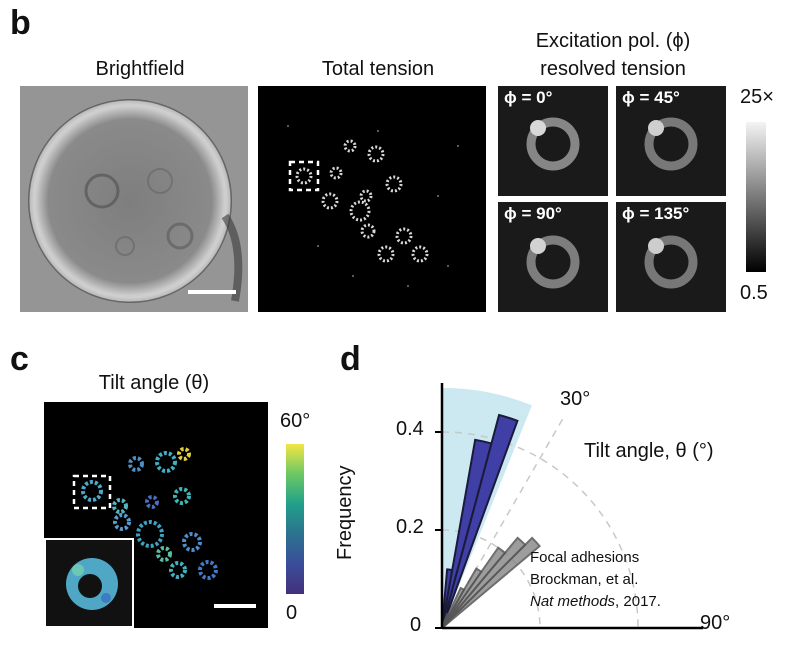 This screenshot has width=792, height=656. I want to click on colorbar-b-max: 25×, so click(757, 97).